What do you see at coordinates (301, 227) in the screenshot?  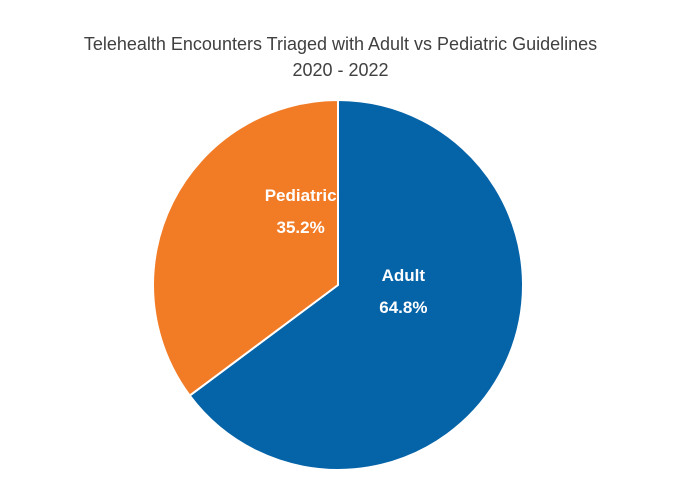 I see `pie-value-pediatric: 35.2%` at bounding box center [301, 227].